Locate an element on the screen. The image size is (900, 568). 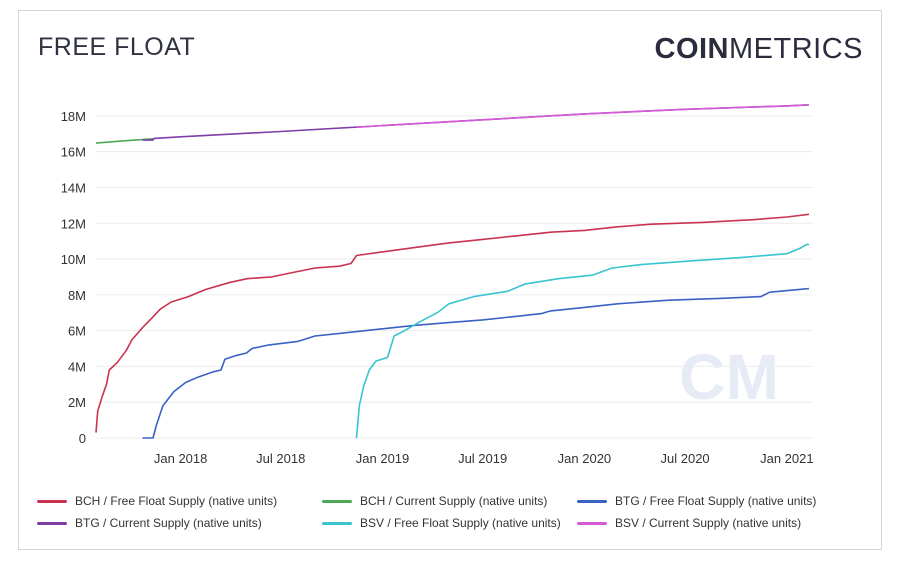
legend-item: BSV / Current Supply (native units) is located at coordinates (689, 523).